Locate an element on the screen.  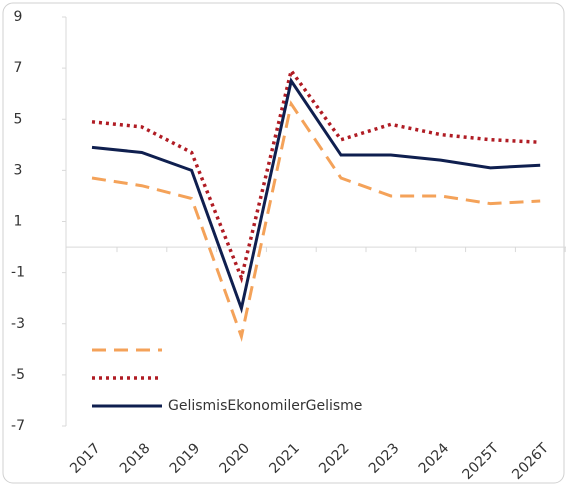
y-tick-label: 9 is located at coordinates (18, 17).